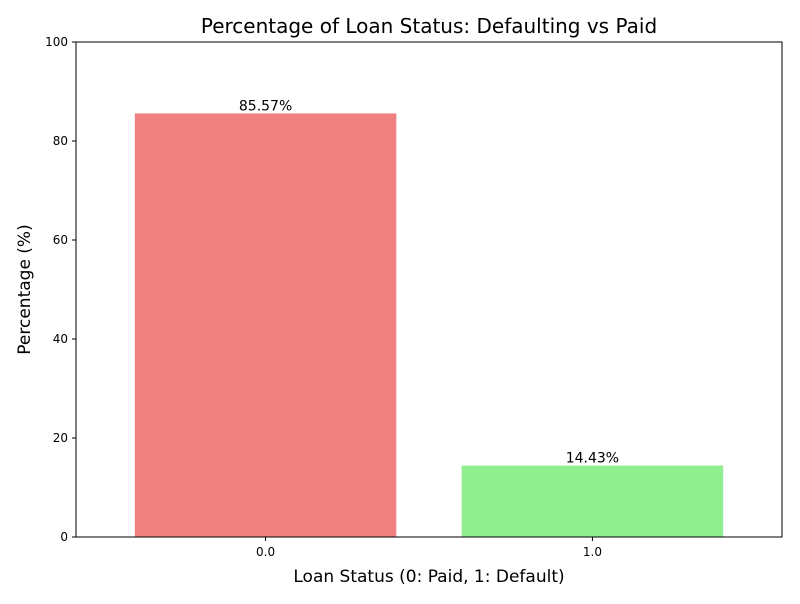  What do you see at coordinates (60, 240) in the screenshot?
I see `y-tick-label-3: 60` at bounding box center [60, 240].